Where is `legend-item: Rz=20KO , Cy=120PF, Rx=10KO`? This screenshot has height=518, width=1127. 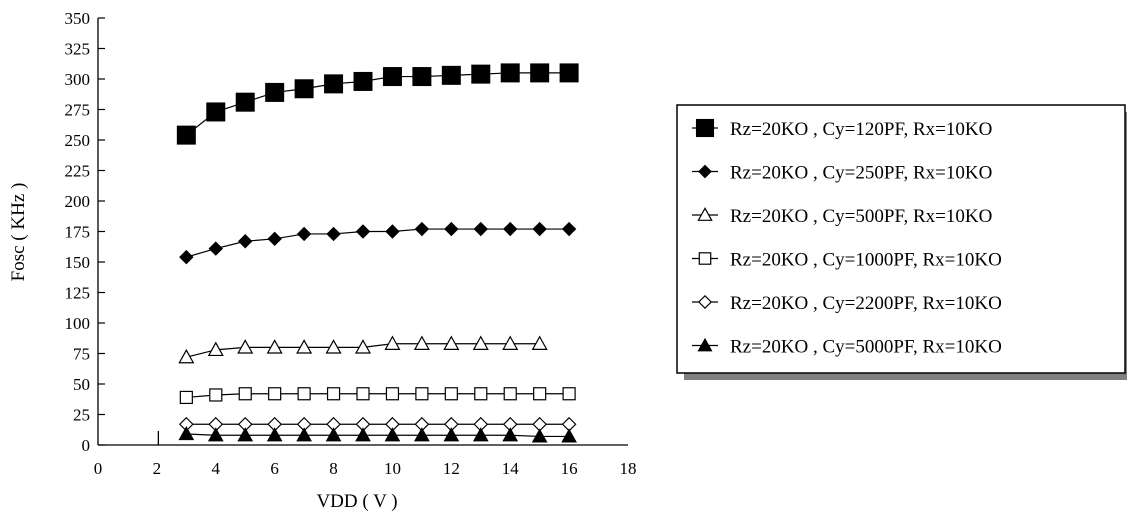 legend-item: Rz=20KO , Cy=120PF, Rx=10KO is located at coordinates (842, 129).